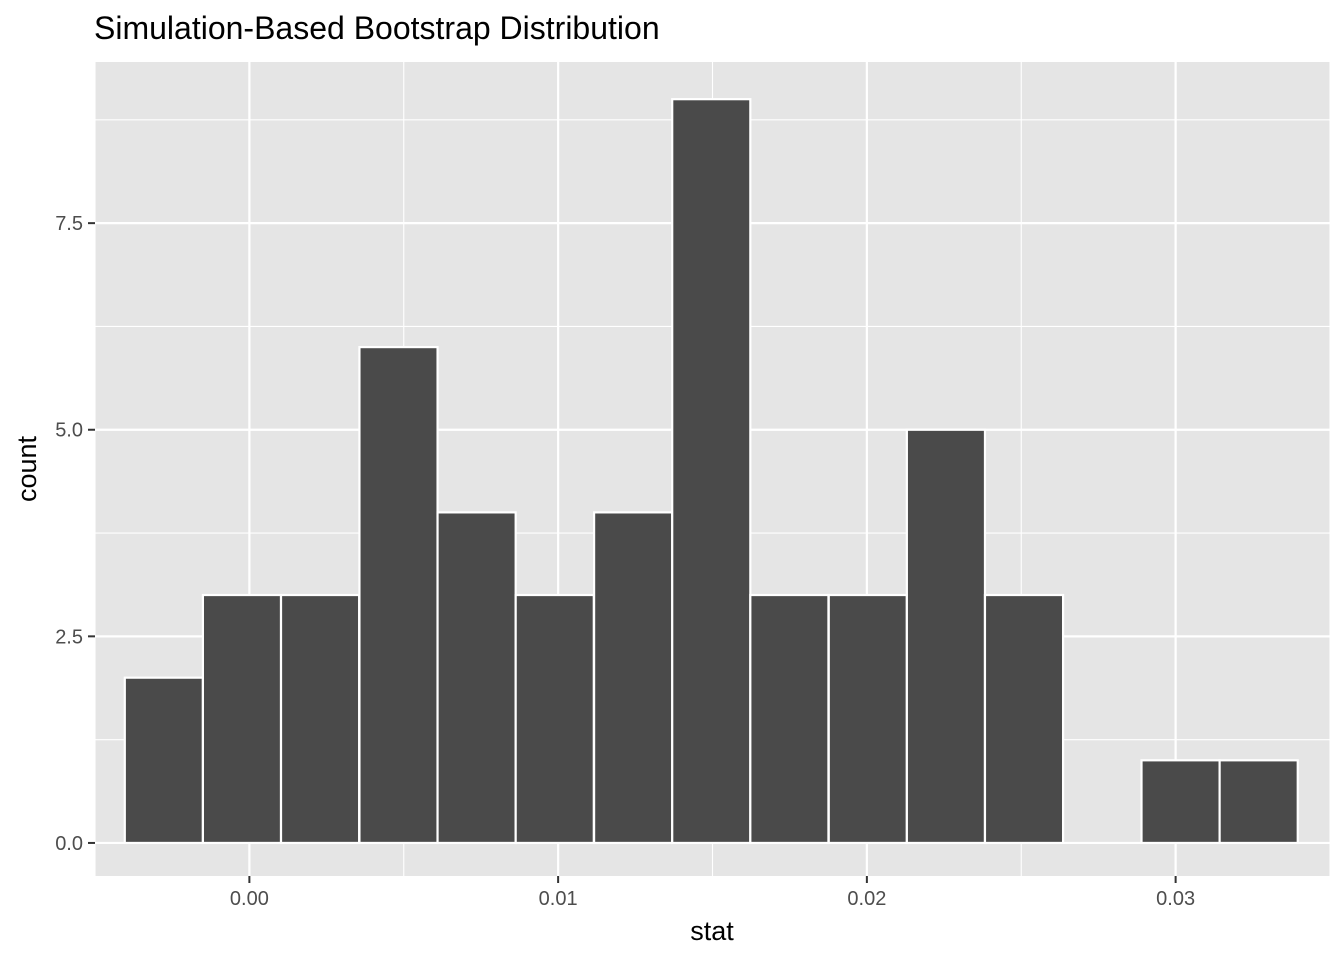 The height and width of the screenshot is (960, 1344). Describe the element at coordinates (712, 893) in the screenshot. I see `x-axis-ticks: 0.00 0.01 0.02 0.03` at that location.